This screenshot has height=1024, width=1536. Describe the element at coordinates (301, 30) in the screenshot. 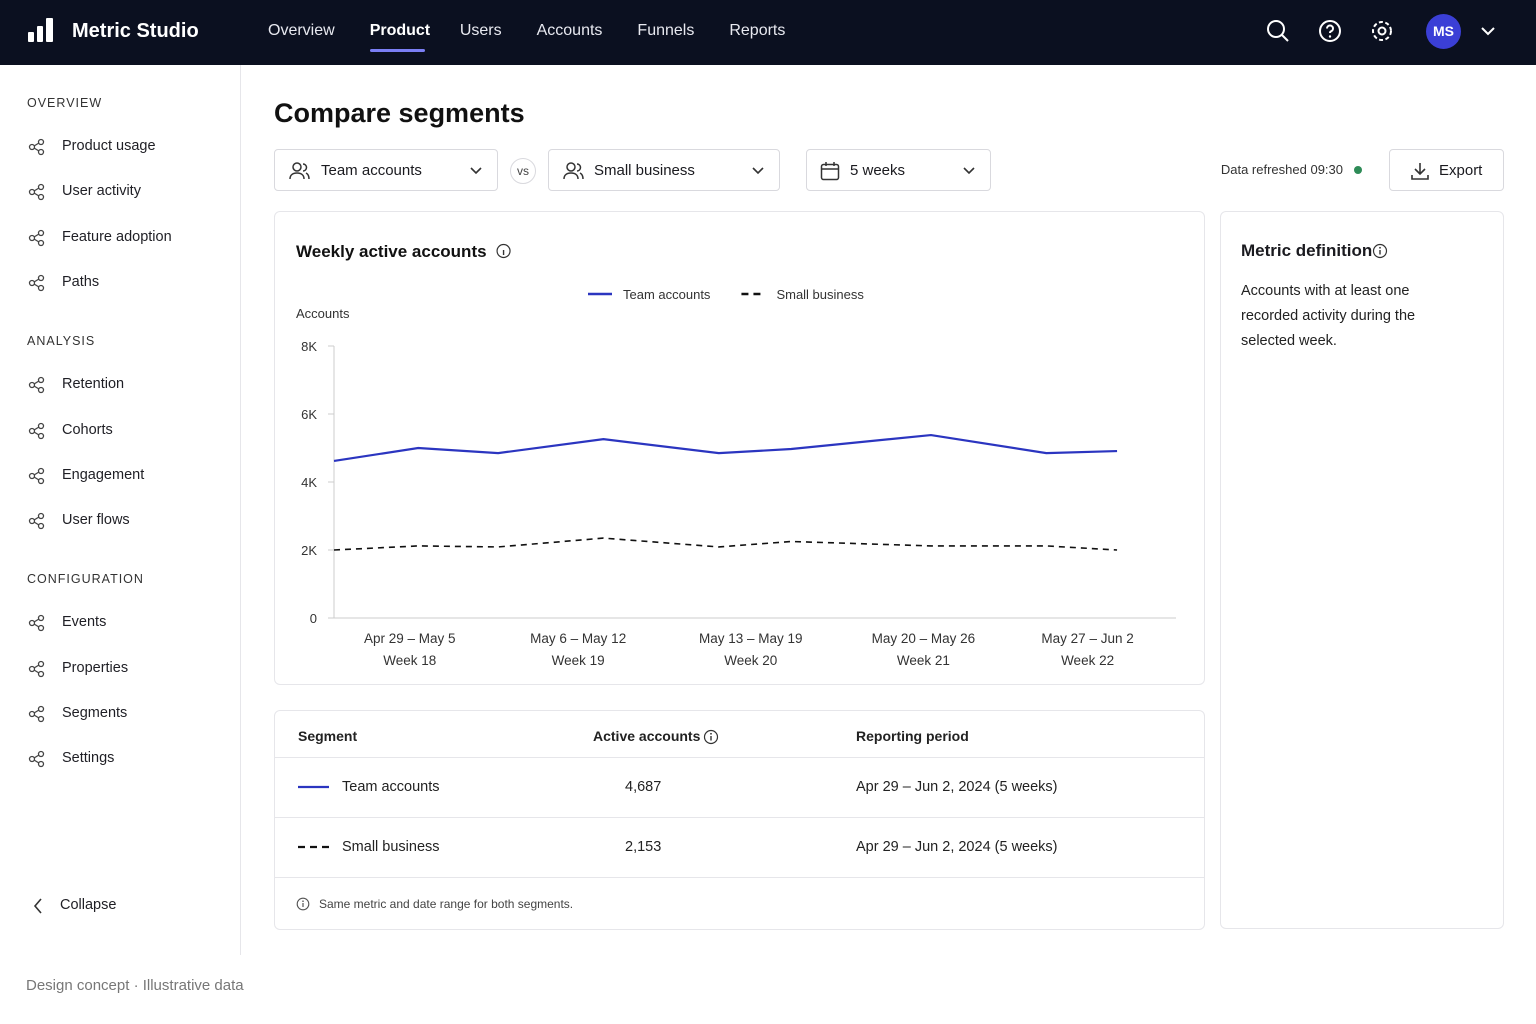

I see `nav-link: Overview` at that location.